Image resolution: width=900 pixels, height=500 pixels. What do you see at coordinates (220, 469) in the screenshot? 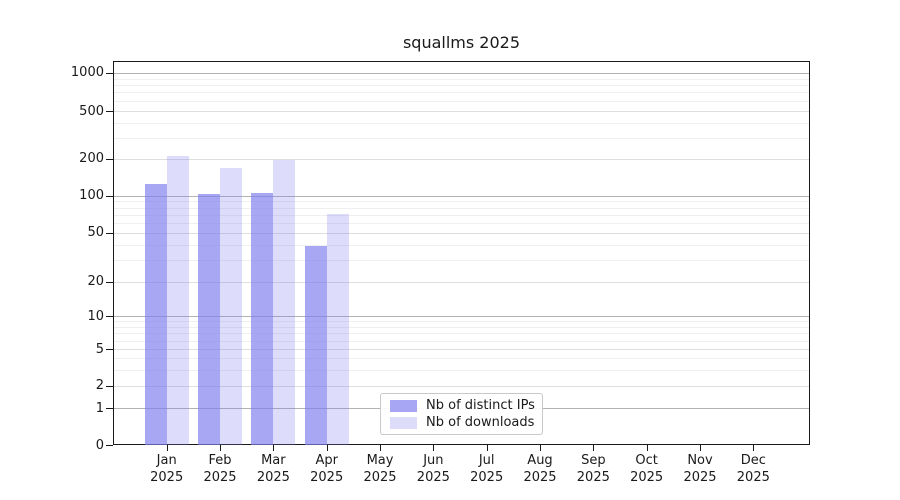
I see `x-tick-label-feb: Feb 2025` at bounding box center [220, 469].